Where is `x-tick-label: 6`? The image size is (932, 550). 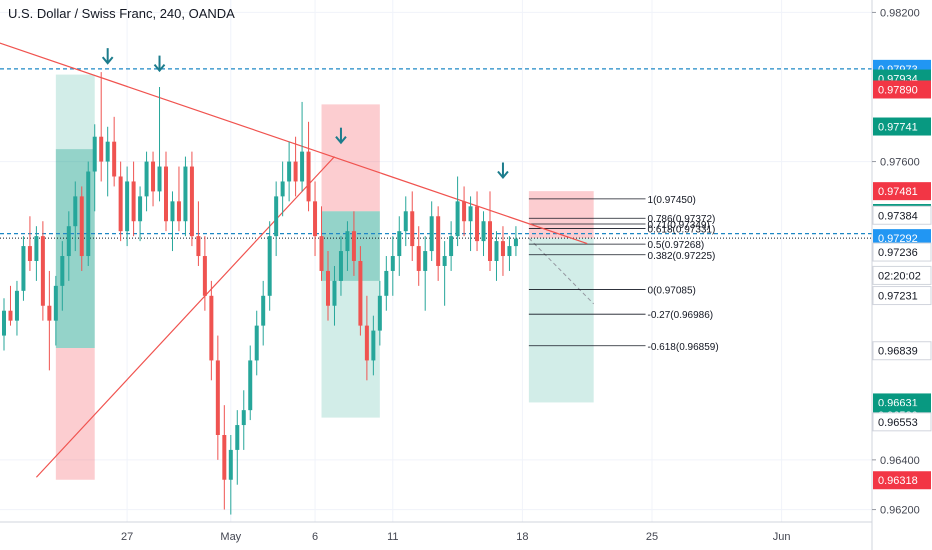
x-tick-label: 6 is located at coordinates (315, 537).